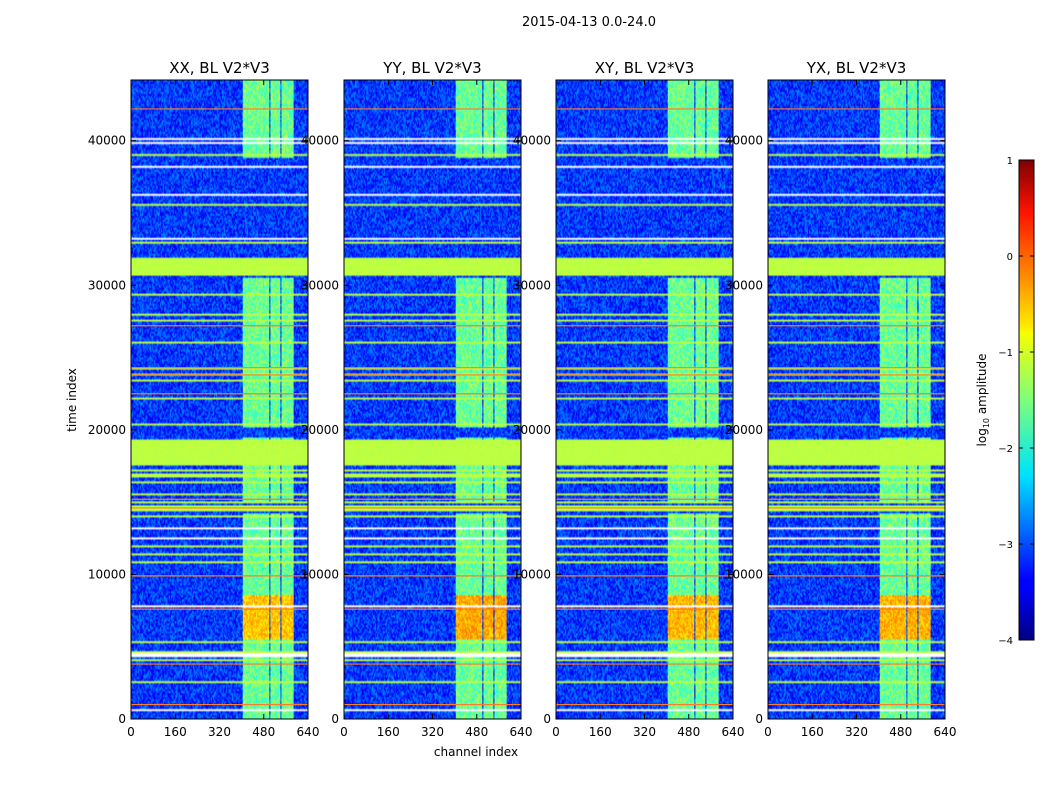  What do you see at coordinates (856, 68) in the screenshot?
I see `panel-title: YX, BL V2*V3` at bounding box center [856, 68].